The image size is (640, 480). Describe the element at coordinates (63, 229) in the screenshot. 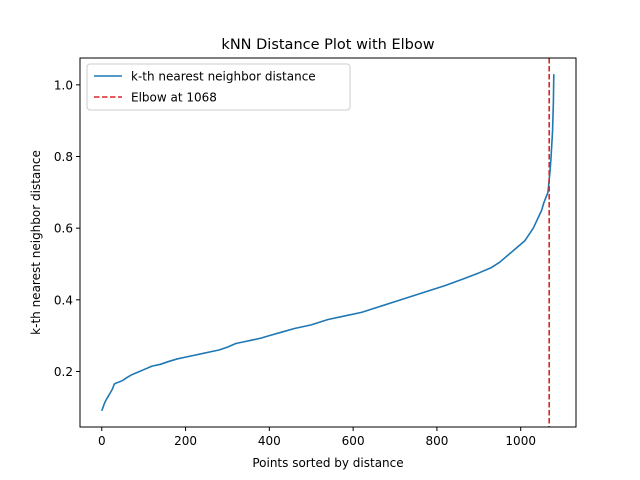

I see `y-tick-label: 0.6` at that location.